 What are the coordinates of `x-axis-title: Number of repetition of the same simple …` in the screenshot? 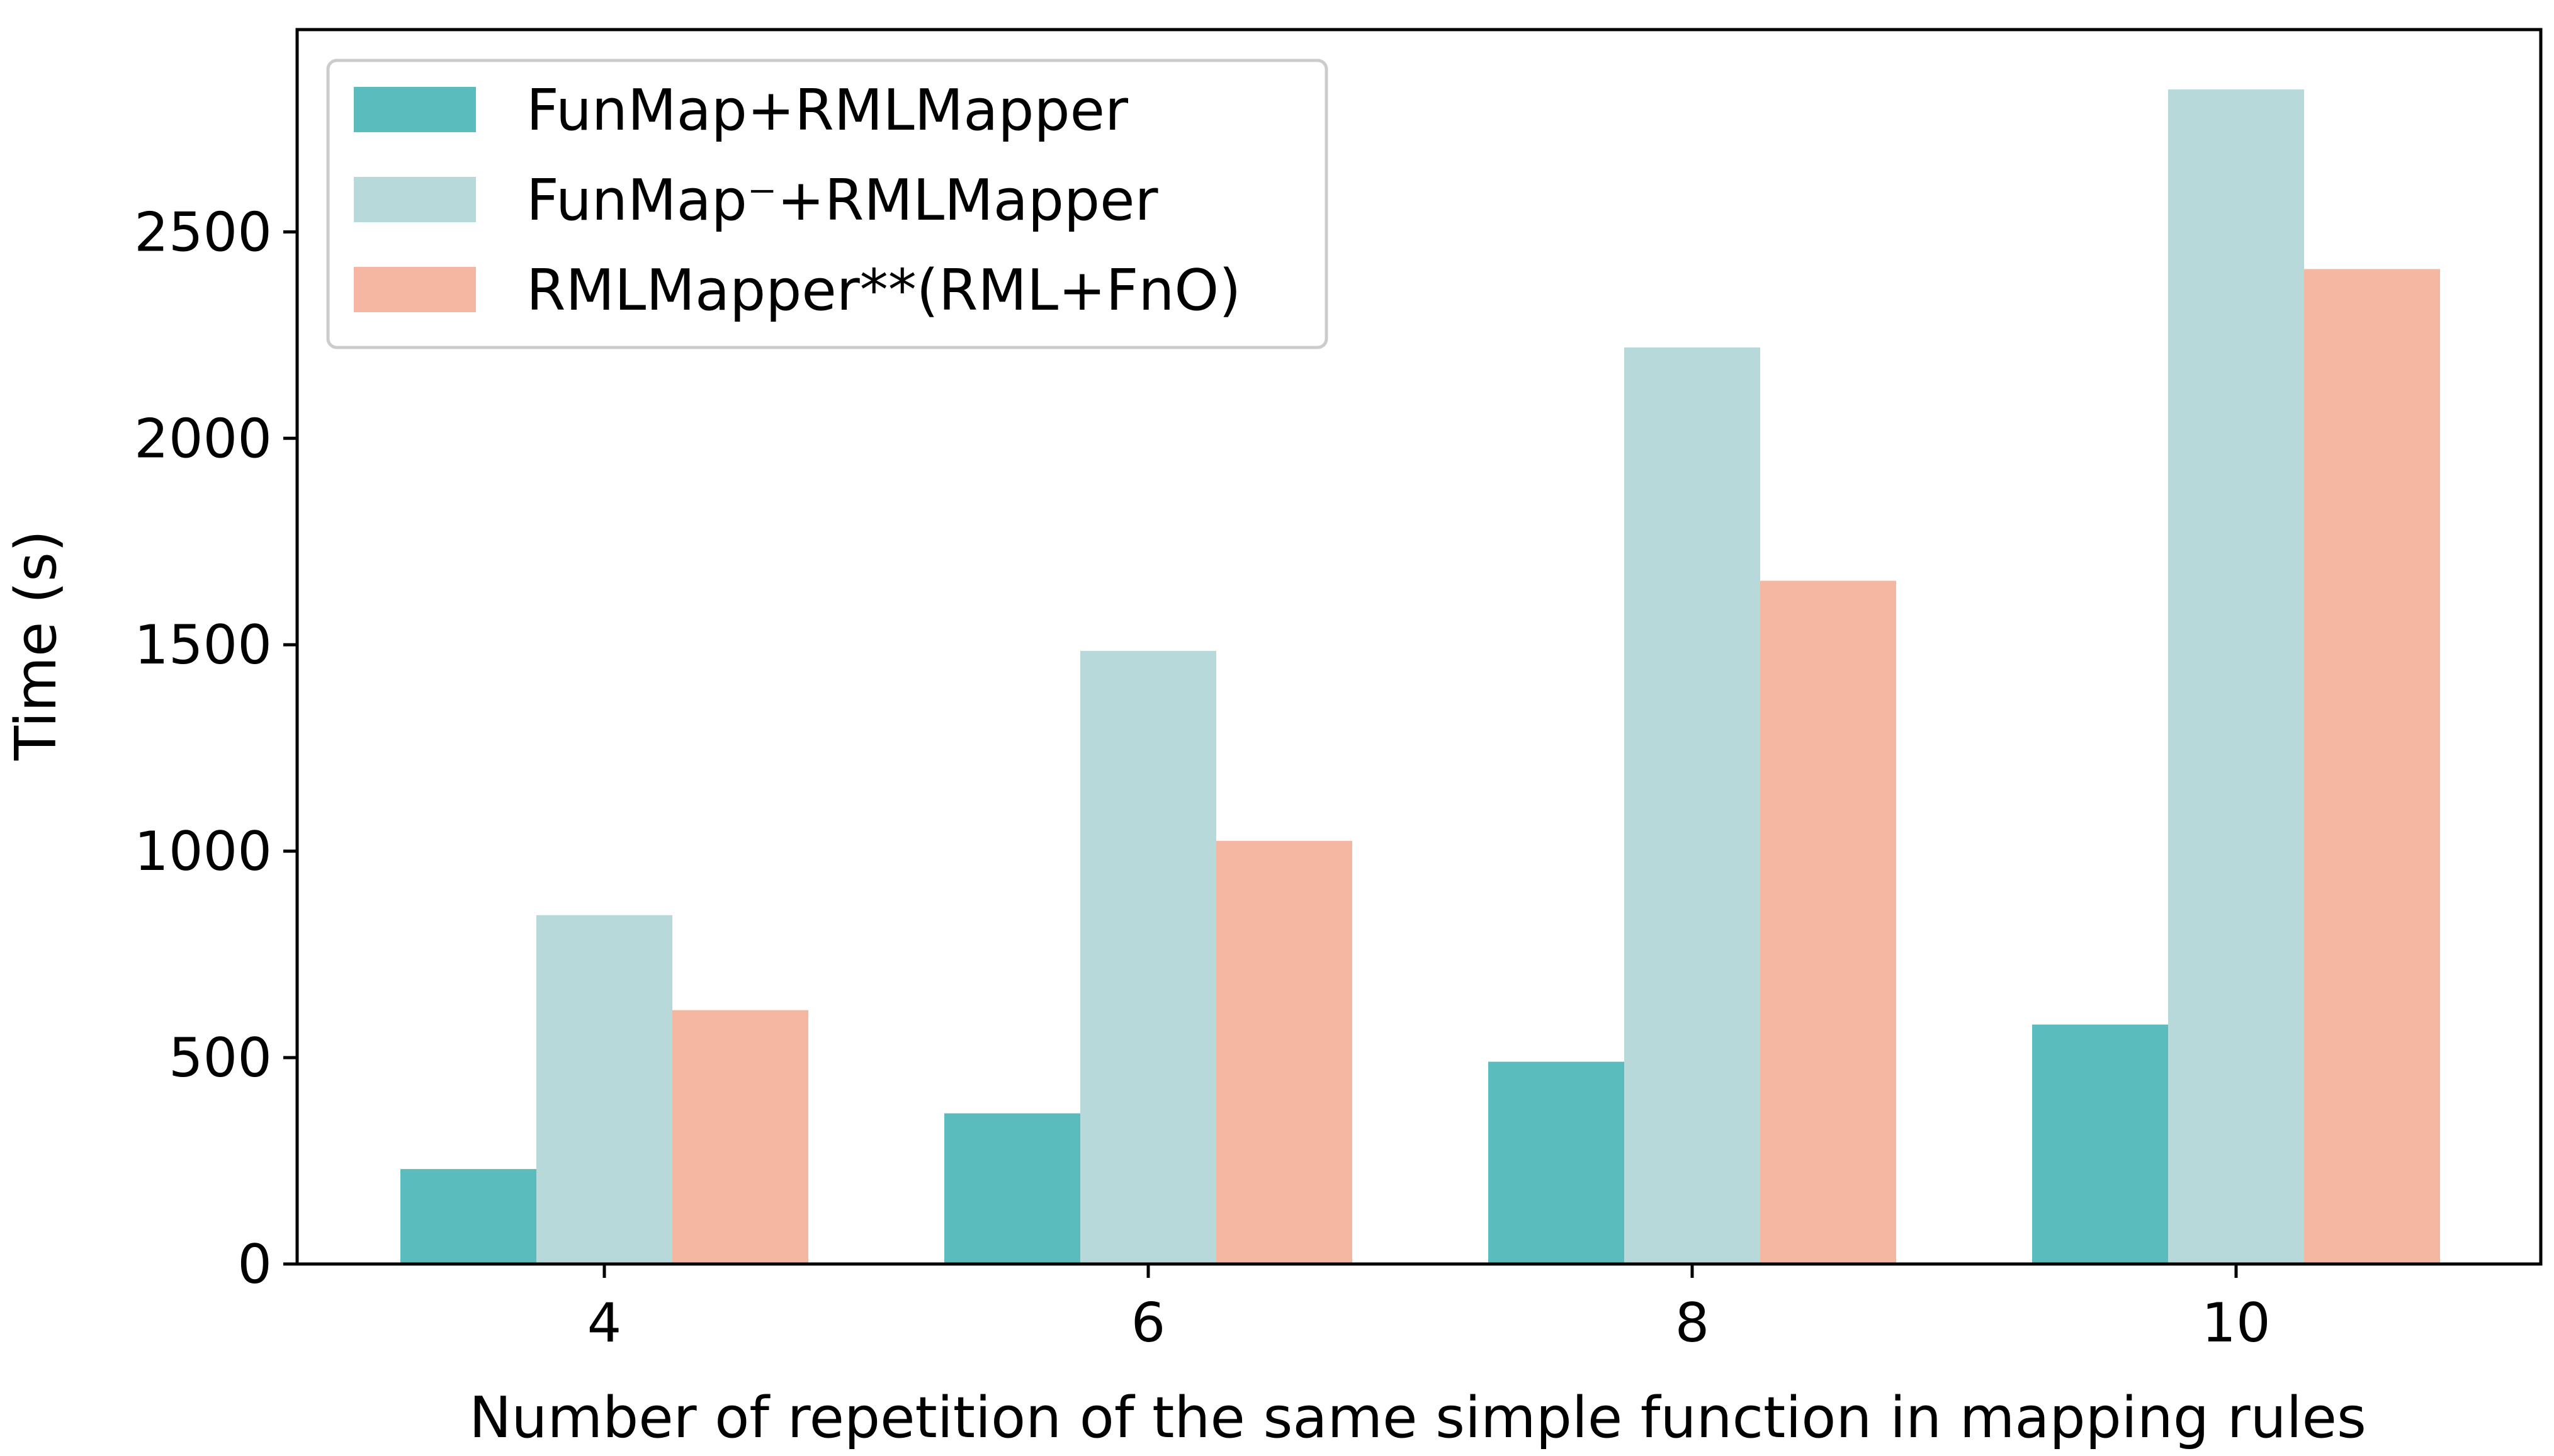 It's located at (1417, 1418).